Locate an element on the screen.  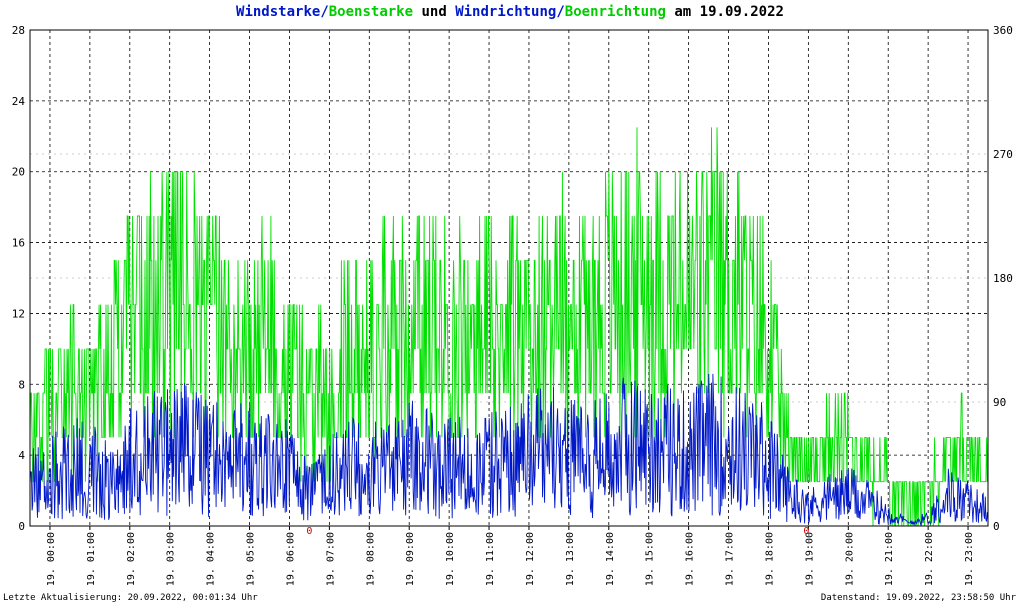
x-tick-label: 19. 08:00 is located at coordinates (370, 559).